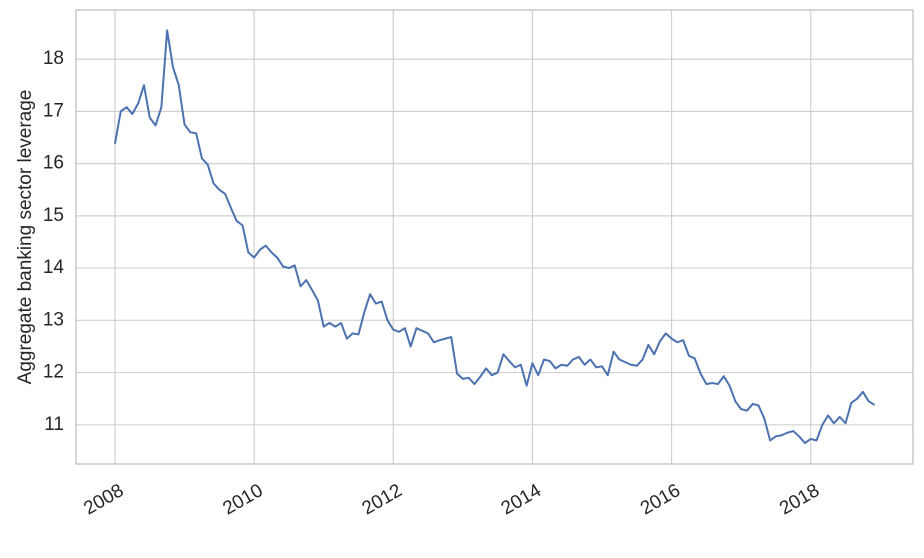  Describe the element at coordinates (799, 499) in the screenshot. I see `x-tick-label: 2018` at that location.